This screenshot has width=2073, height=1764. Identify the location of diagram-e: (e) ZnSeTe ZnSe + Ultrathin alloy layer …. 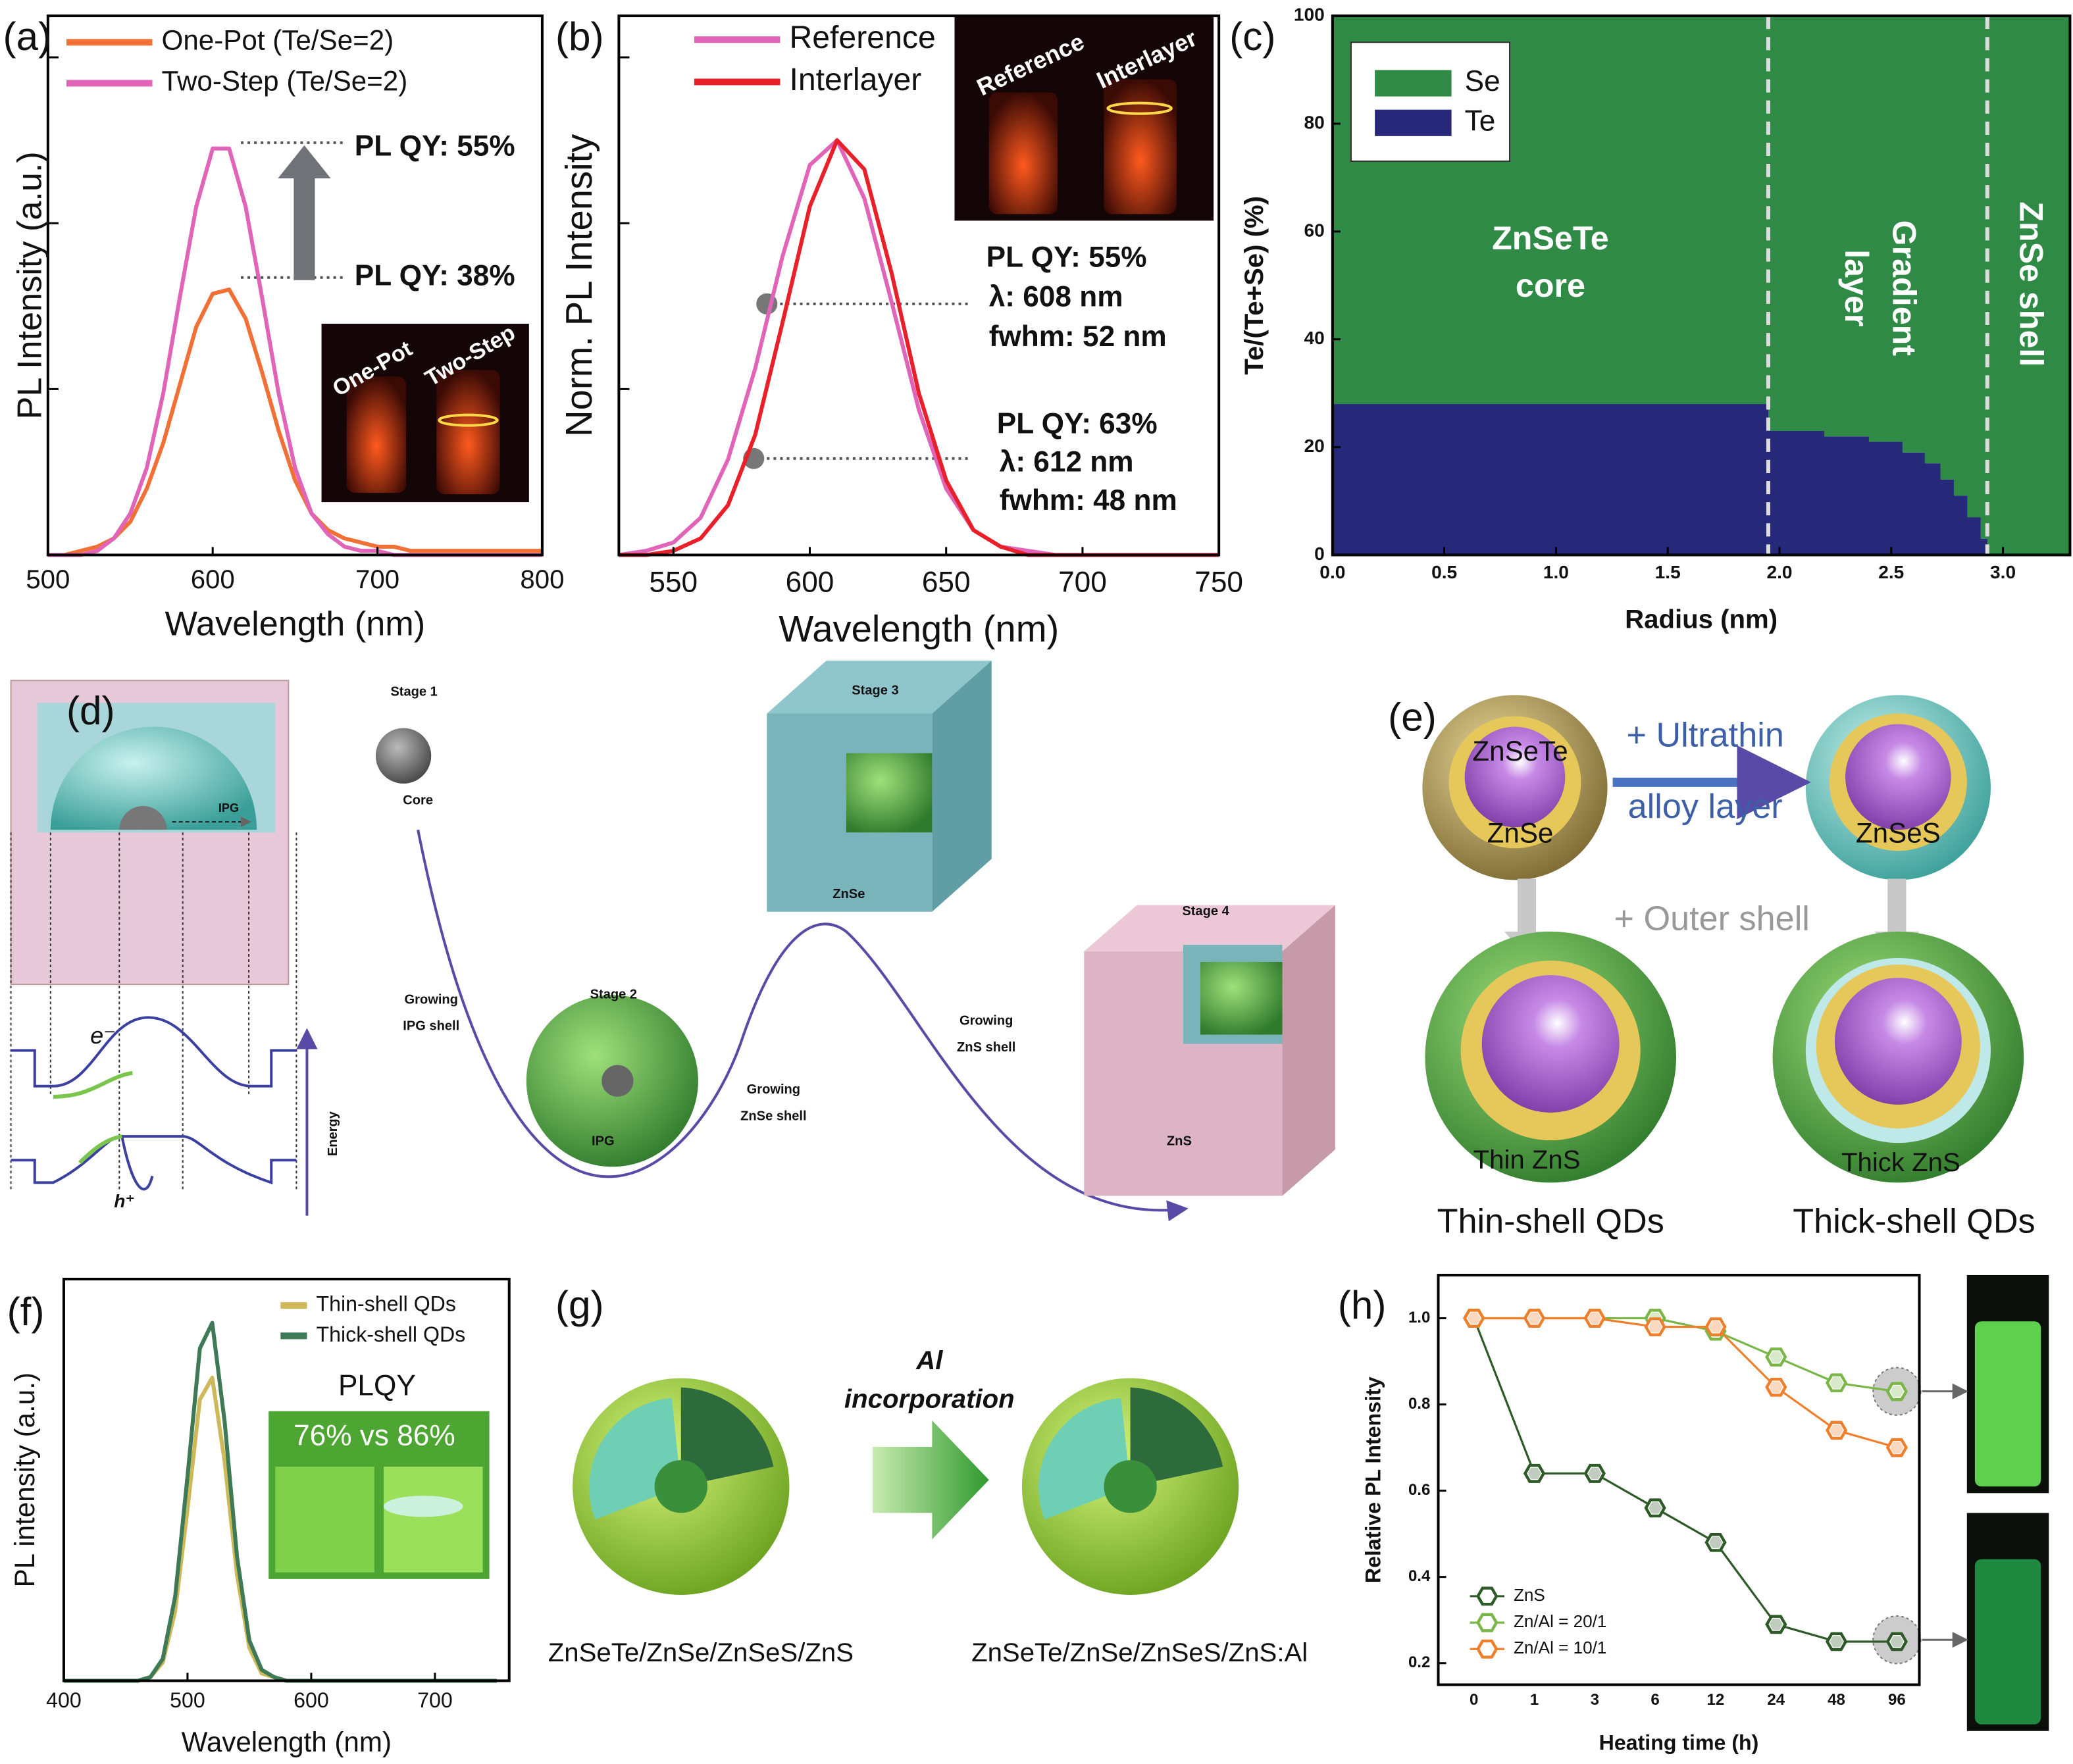
(1711, 967).